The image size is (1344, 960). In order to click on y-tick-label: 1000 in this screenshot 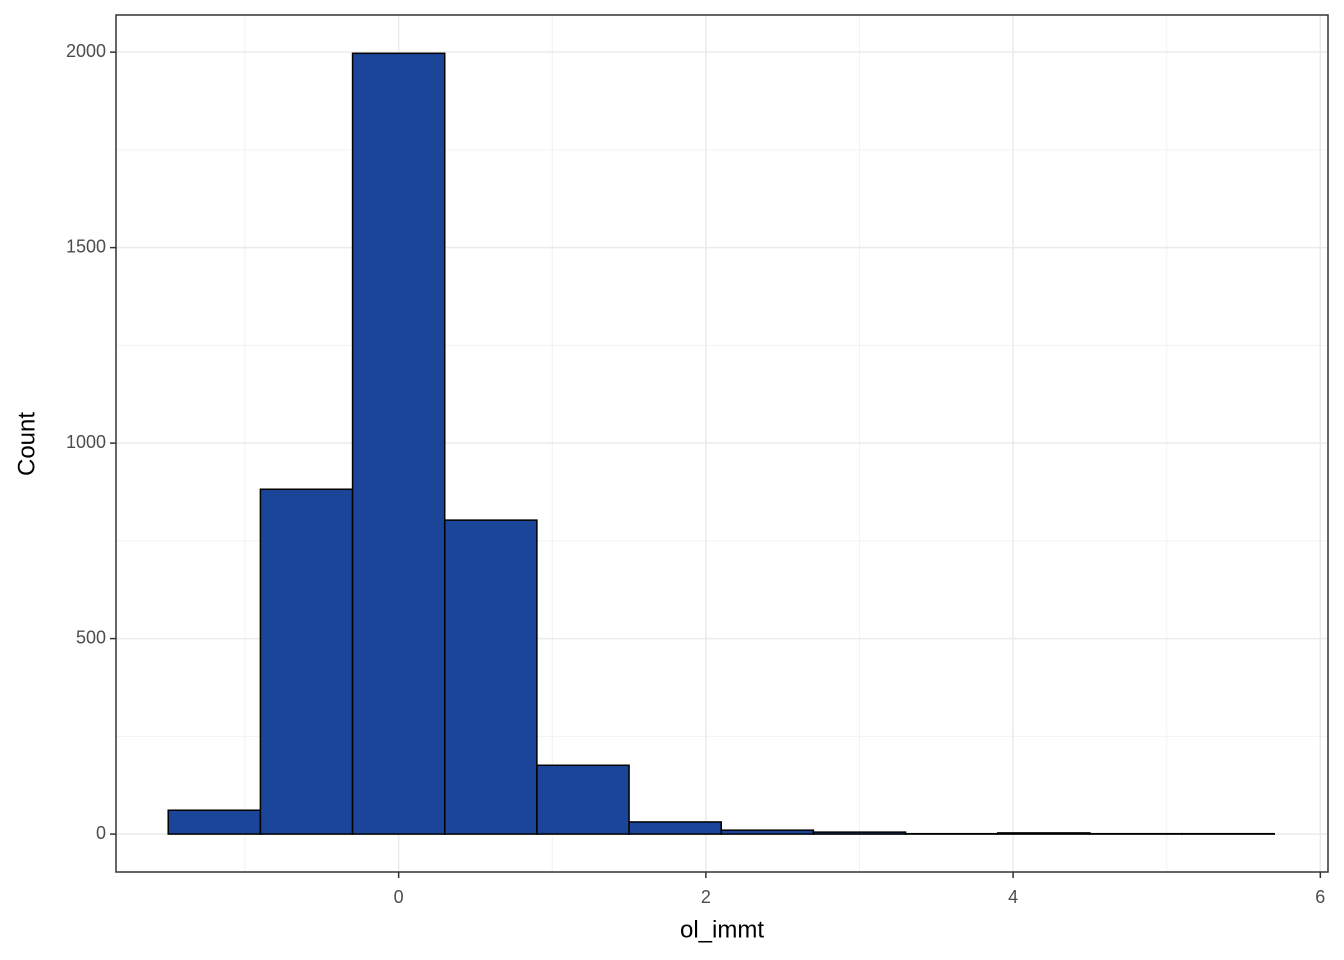, I will do `click(86, 442)`.